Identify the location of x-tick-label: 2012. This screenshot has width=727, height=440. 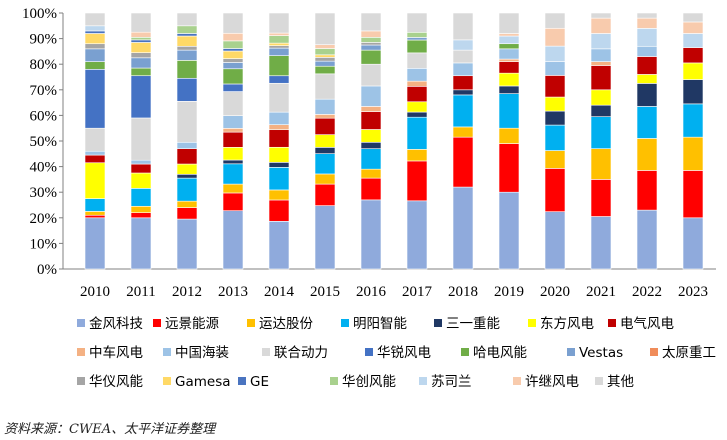
(187, 292).